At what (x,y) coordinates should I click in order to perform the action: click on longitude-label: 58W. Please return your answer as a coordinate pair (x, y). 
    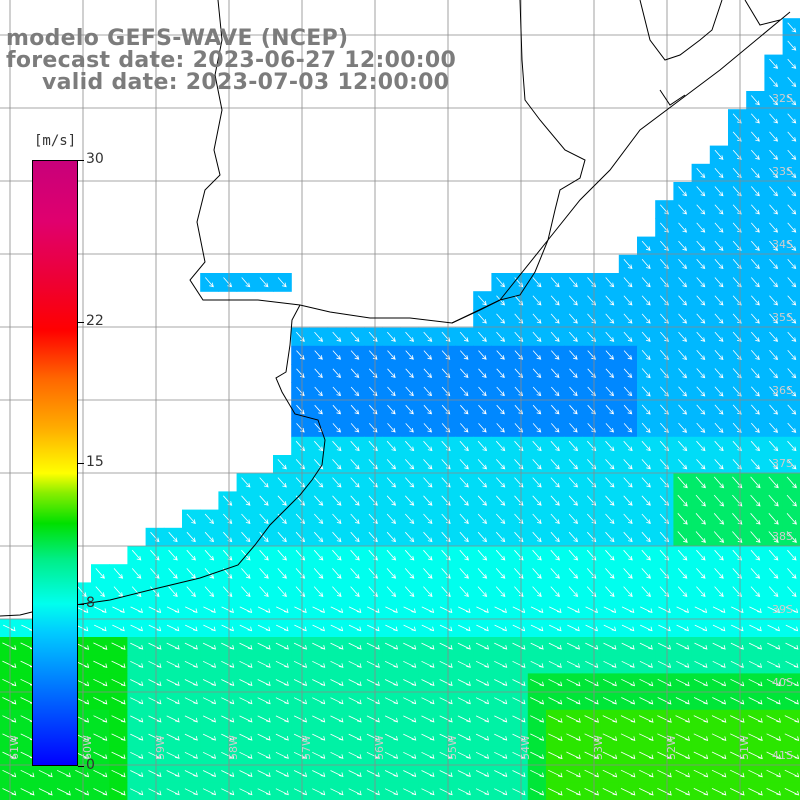
    Looking at the image, I should click on (233, 747).